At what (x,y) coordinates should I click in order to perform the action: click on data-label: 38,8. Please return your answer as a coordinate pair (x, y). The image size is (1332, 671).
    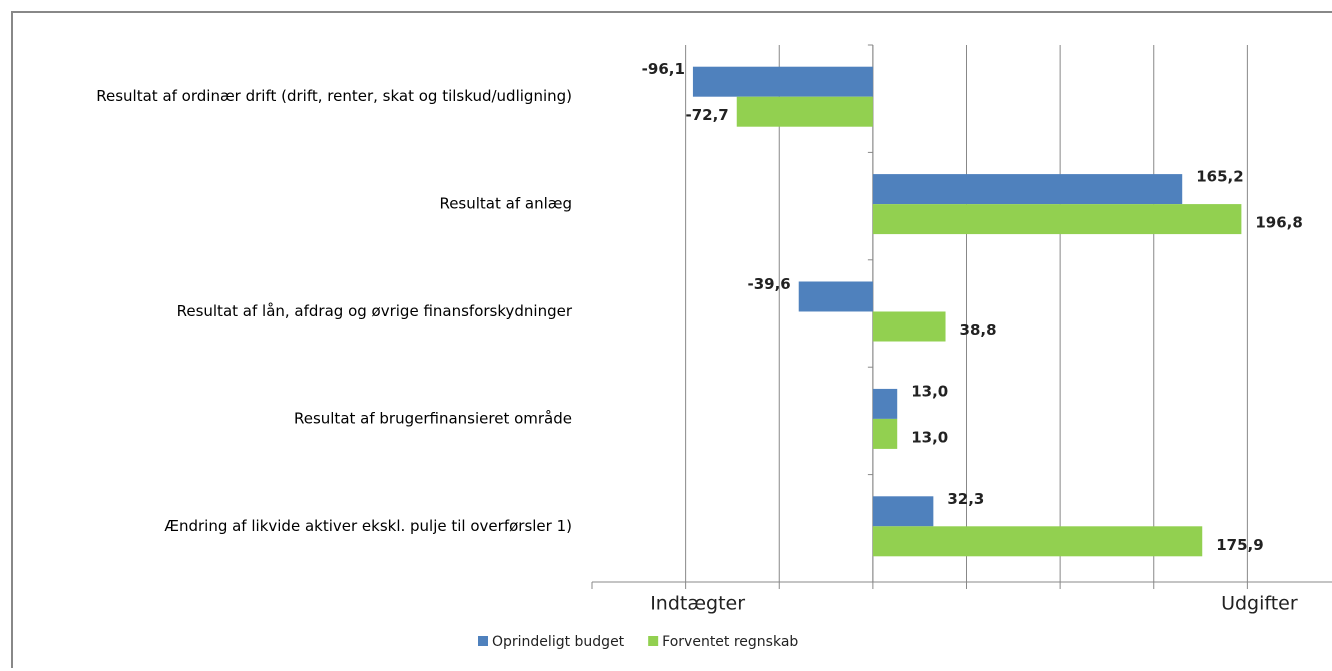
    Looking at the image, I should click on (978, 330).